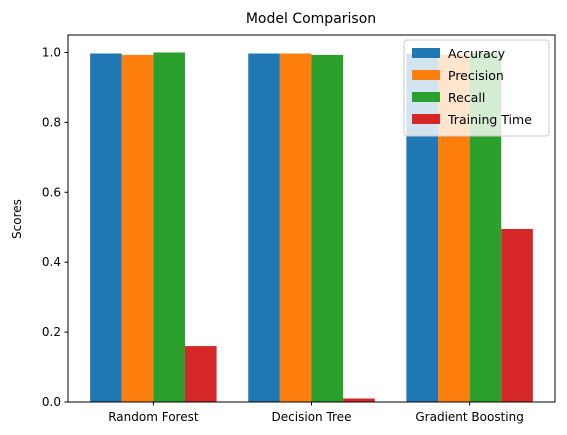 This screenshot has height=435, width=567. What do you see at coordinates (55, 227) in the screenshot?
I see `y-axis: 0.0 0.2 0.4 0.6 0.8 1.0` at bounding box center [55, 227].